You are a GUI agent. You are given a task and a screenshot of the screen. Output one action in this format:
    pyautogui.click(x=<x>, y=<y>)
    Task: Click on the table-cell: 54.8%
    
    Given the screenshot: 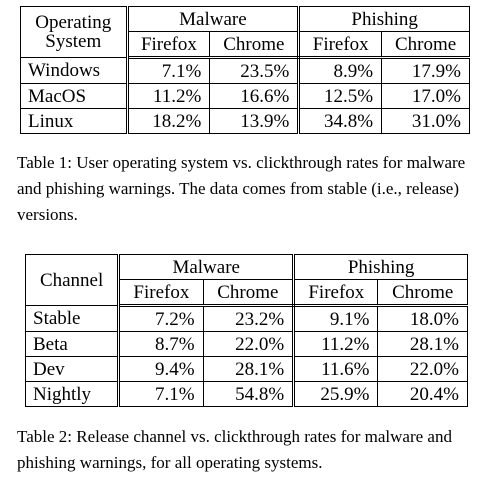 What is the action you would take?
    pyautogui.click(x=249, y=394)
    